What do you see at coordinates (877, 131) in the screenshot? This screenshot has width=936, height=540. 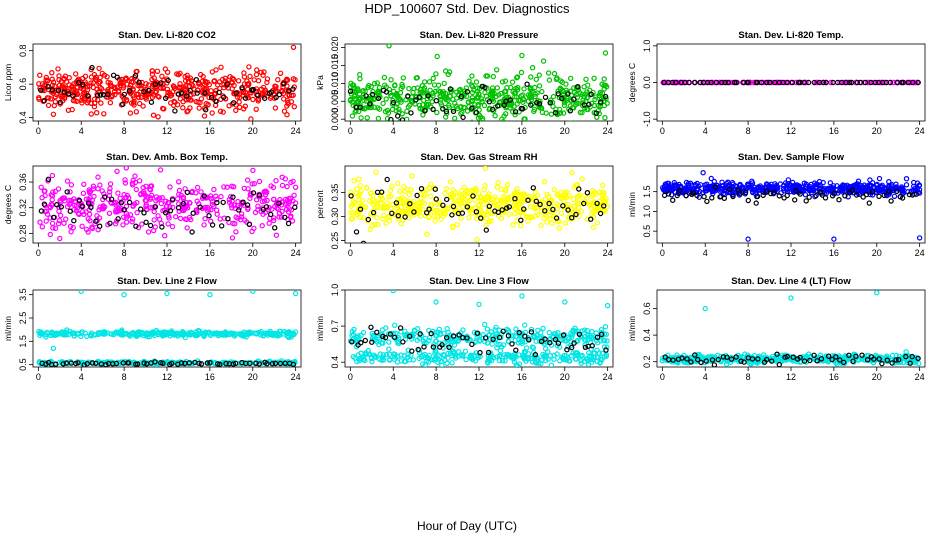 I see `x-tick-label: 20` at bounding box center [877, 131].